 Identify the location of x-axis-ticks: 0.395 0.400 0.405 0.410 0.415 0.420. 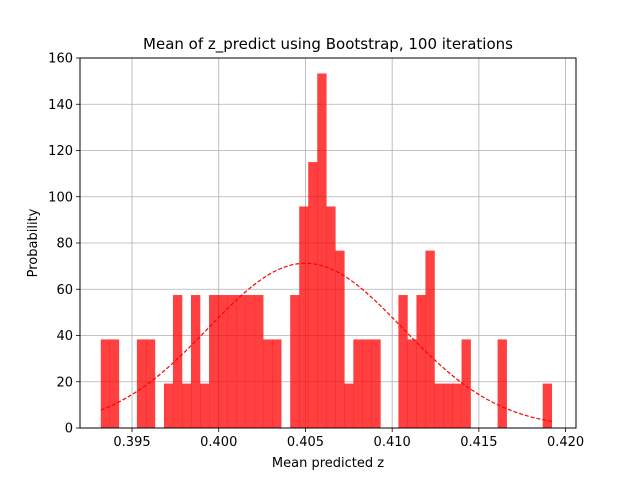
(348, 439).